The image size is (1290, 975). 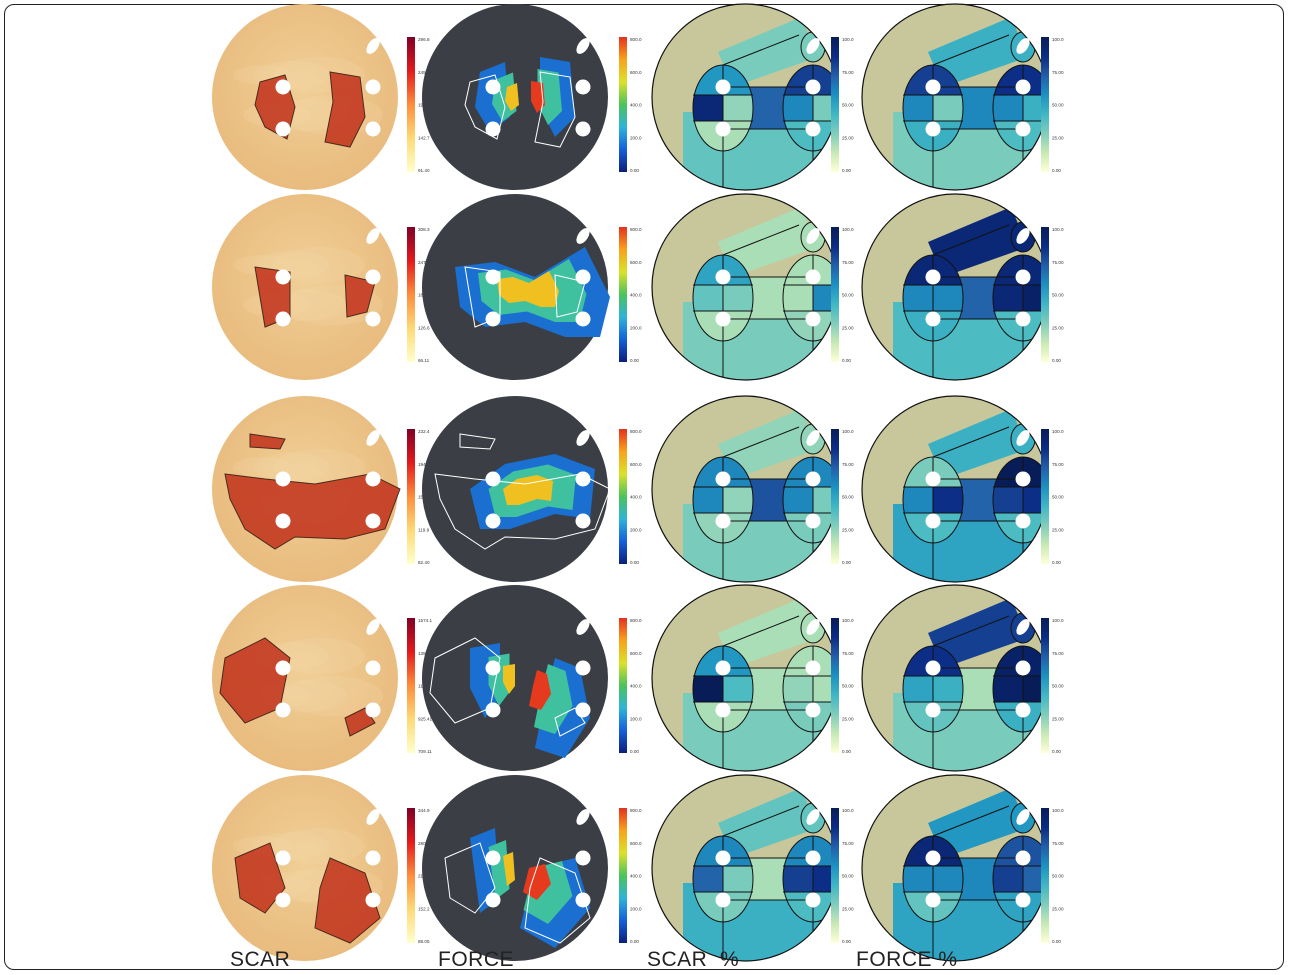 What do you see at coordinates (424, 431) in the screenshot?
I see `scar-tick-label: 232.4` at bounding box center [424, 431].